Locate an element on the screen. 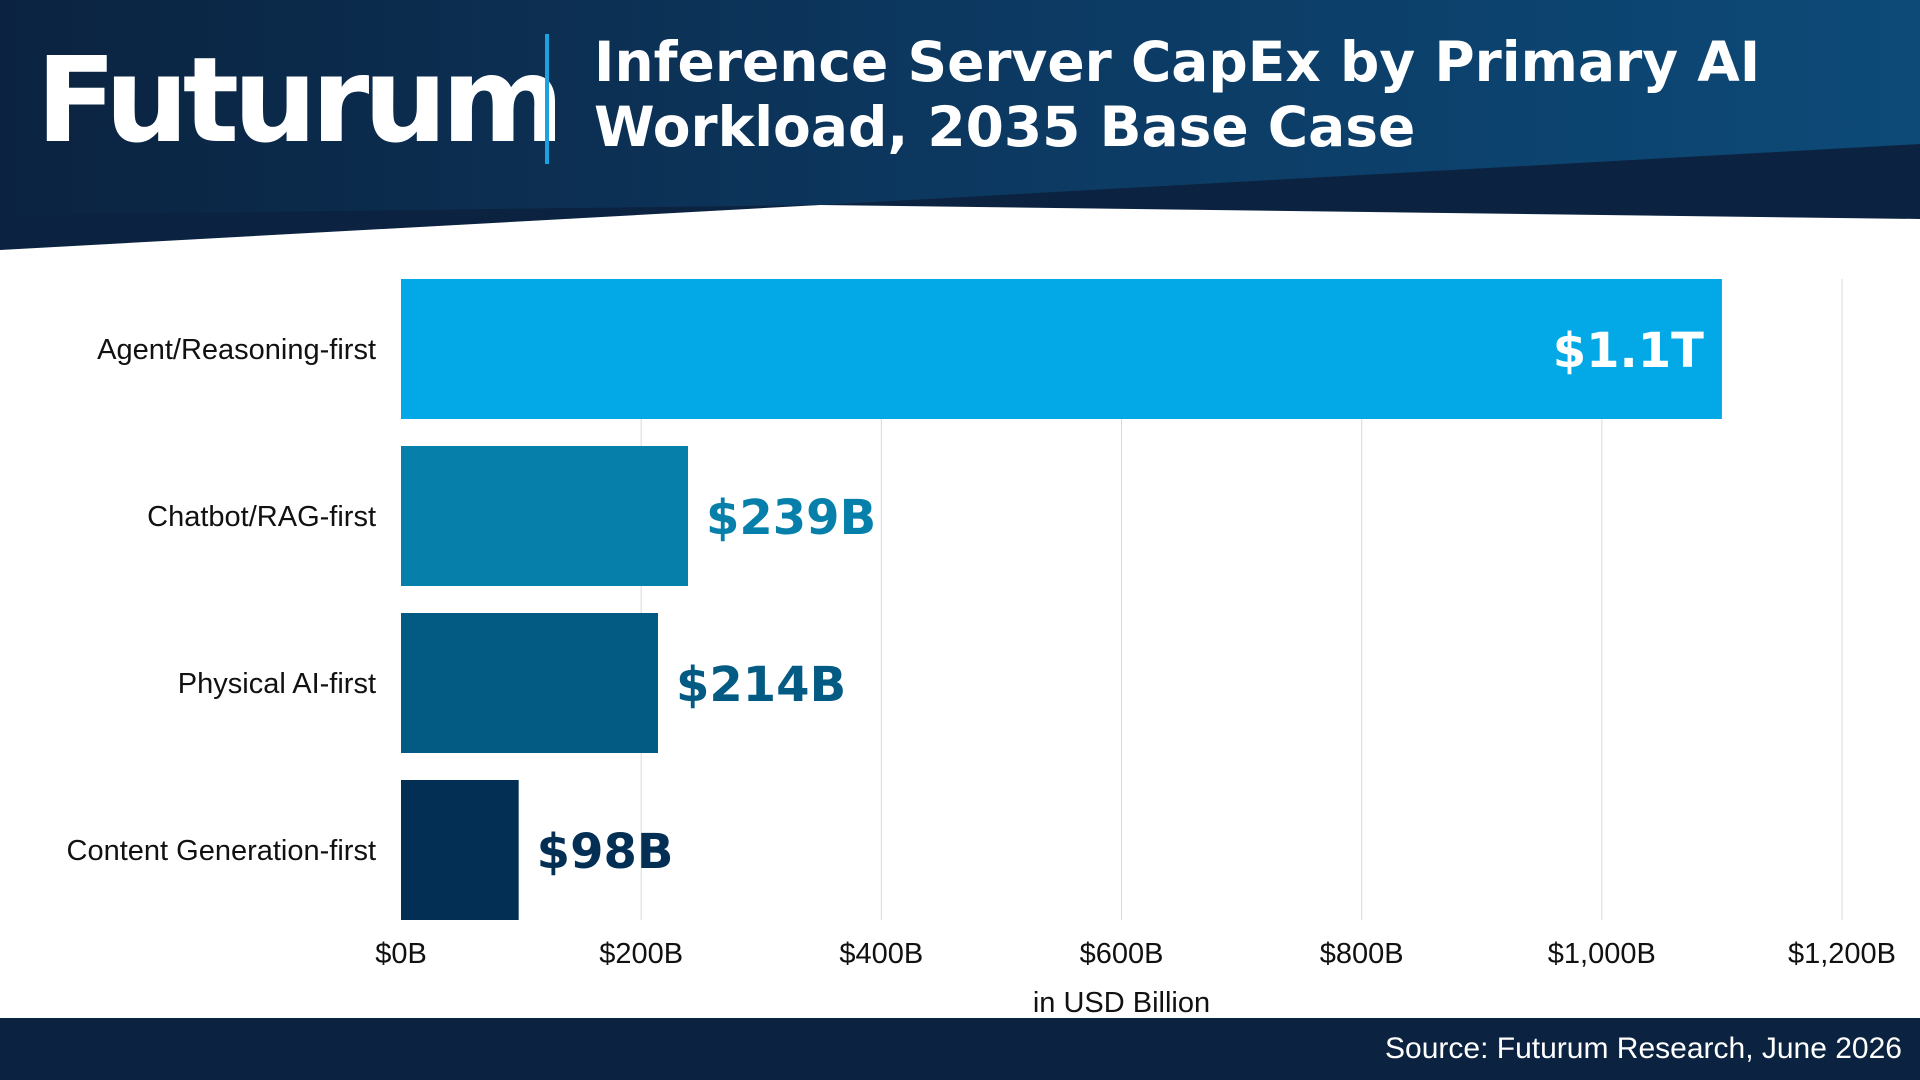  x-tick-label: $600B is located at coordinates (1122, 954).